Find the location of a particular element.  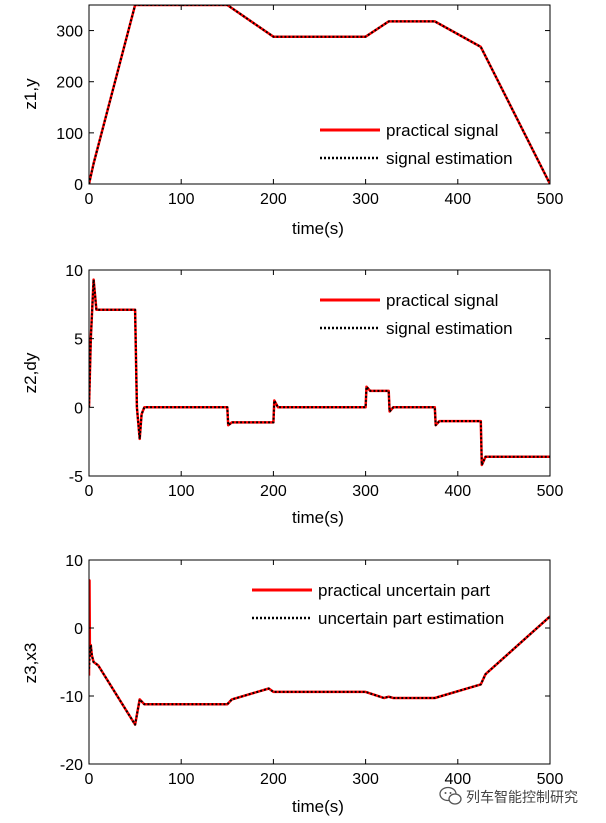

subplot-1-xlabel: time(s) is located at coordinates (318, 228).